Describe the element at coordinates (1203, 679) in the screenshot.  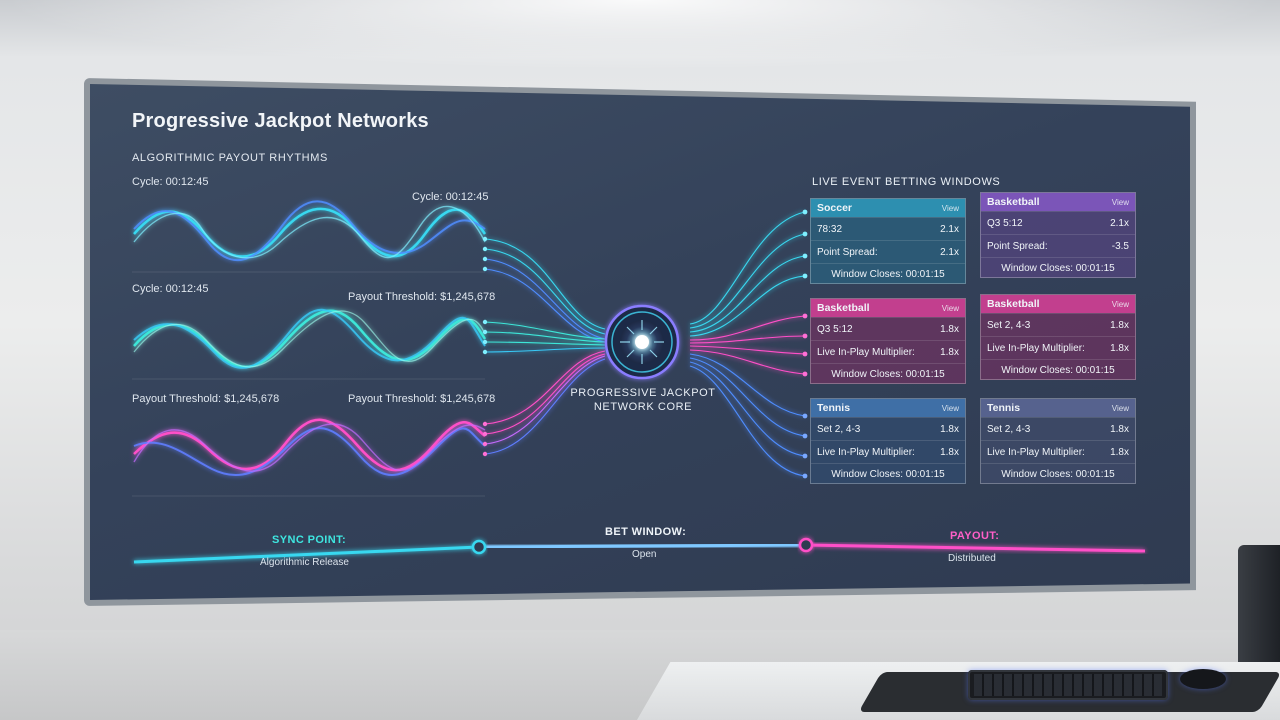
I see `mouse-icon` at that location.